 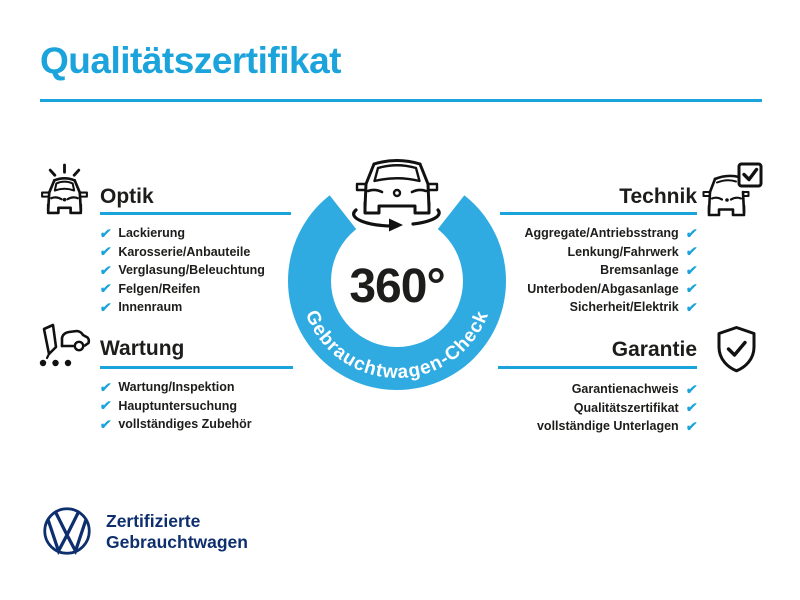 I want to click on item-label: Wartung/Inspektion, so click(x=176, y=387).